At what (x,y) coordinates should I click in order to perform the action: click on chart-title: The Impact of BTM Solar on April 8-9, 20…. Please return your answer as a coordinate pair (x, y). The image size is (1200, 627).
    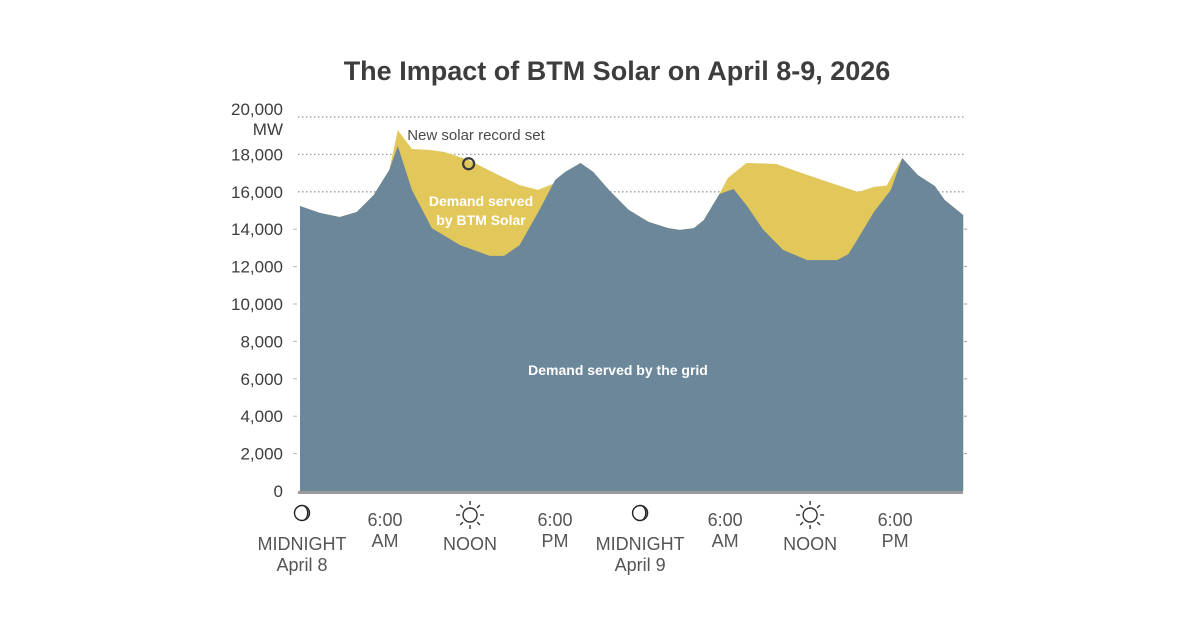
    Looking at the image, I should click on (617, 71).